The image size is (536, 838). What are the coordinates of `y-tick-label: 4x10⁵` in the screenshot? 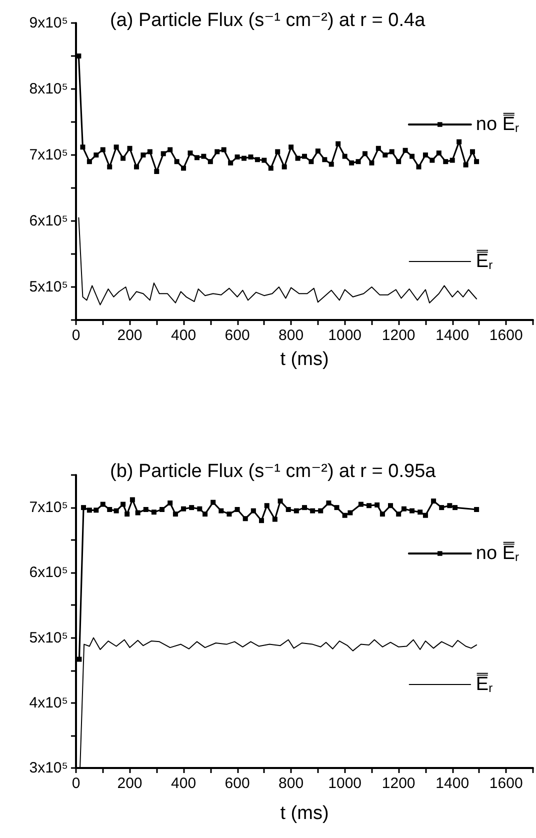 It's located at (48, 703).